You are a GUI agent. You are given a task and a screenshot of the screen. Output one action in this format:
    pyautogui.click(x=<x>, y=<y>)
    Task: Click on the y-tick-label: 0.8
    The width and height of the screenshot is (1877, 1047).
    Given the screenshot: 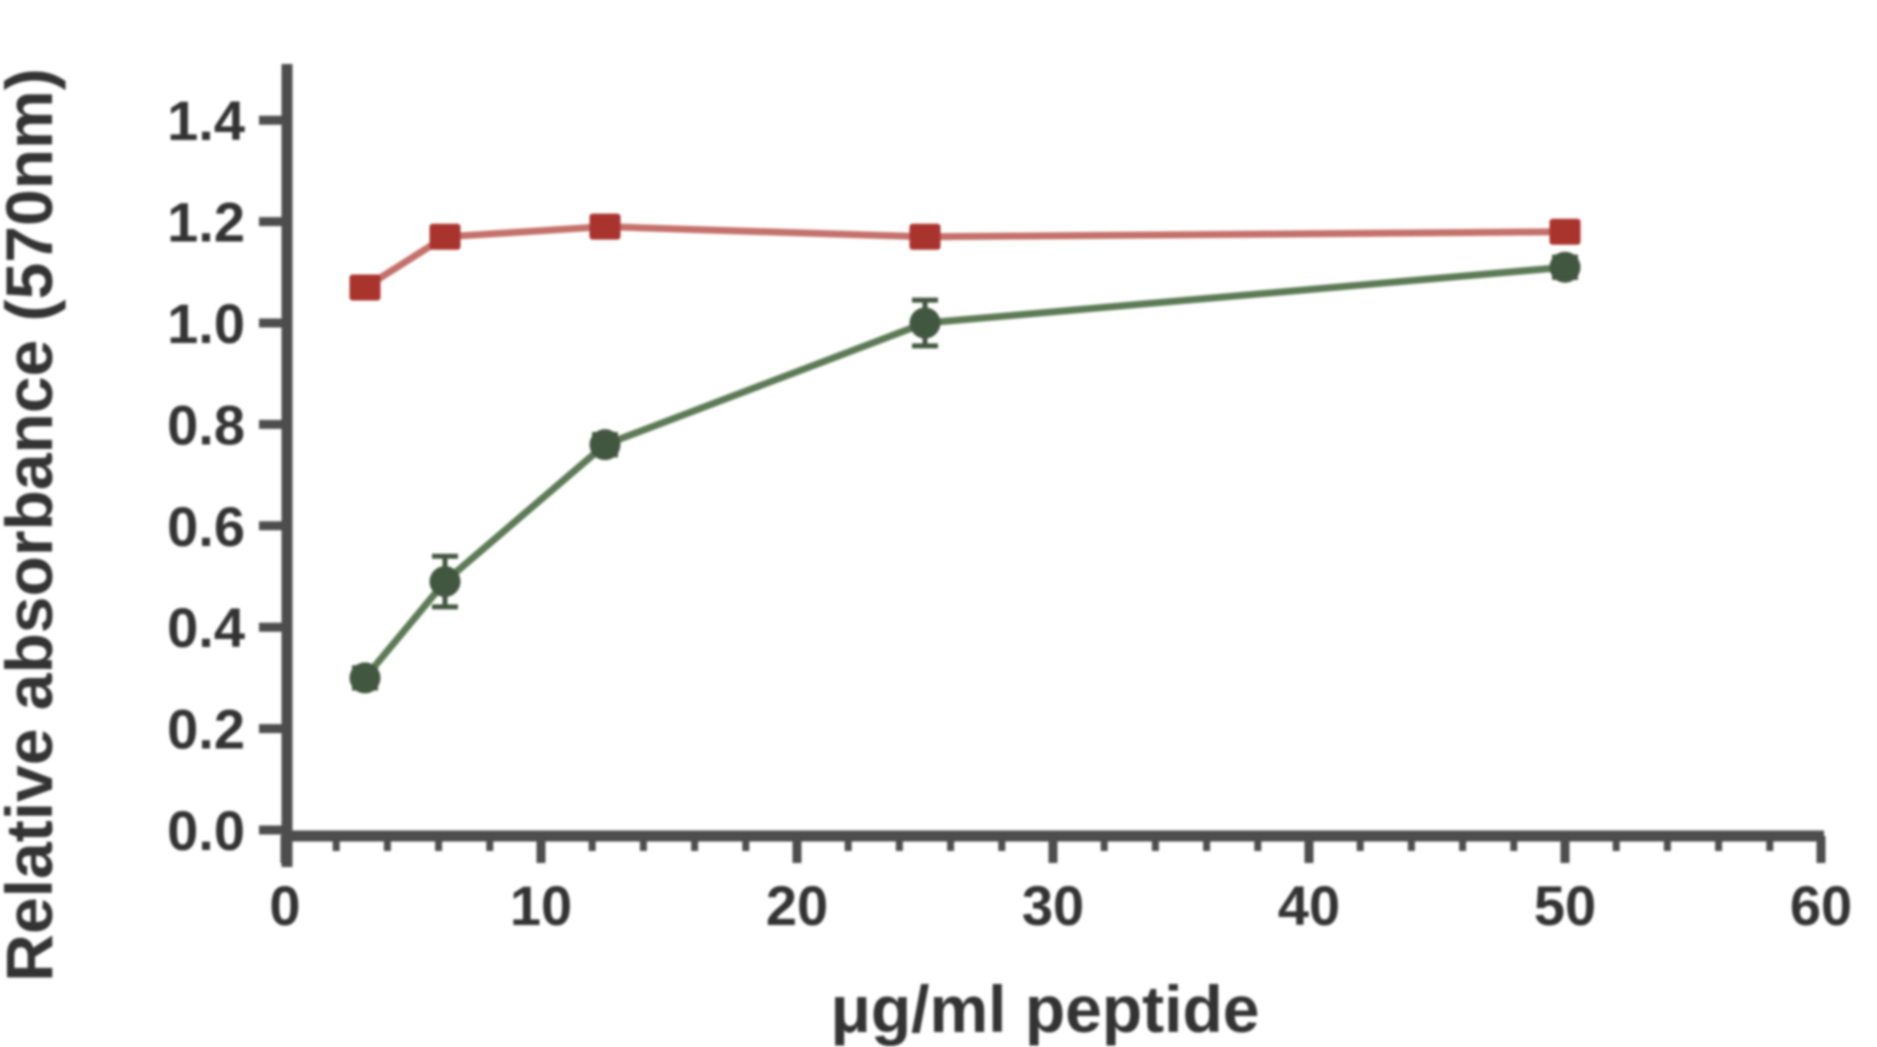 What is the action you would take?
    pyautogui.click(x=206, y=424)
    